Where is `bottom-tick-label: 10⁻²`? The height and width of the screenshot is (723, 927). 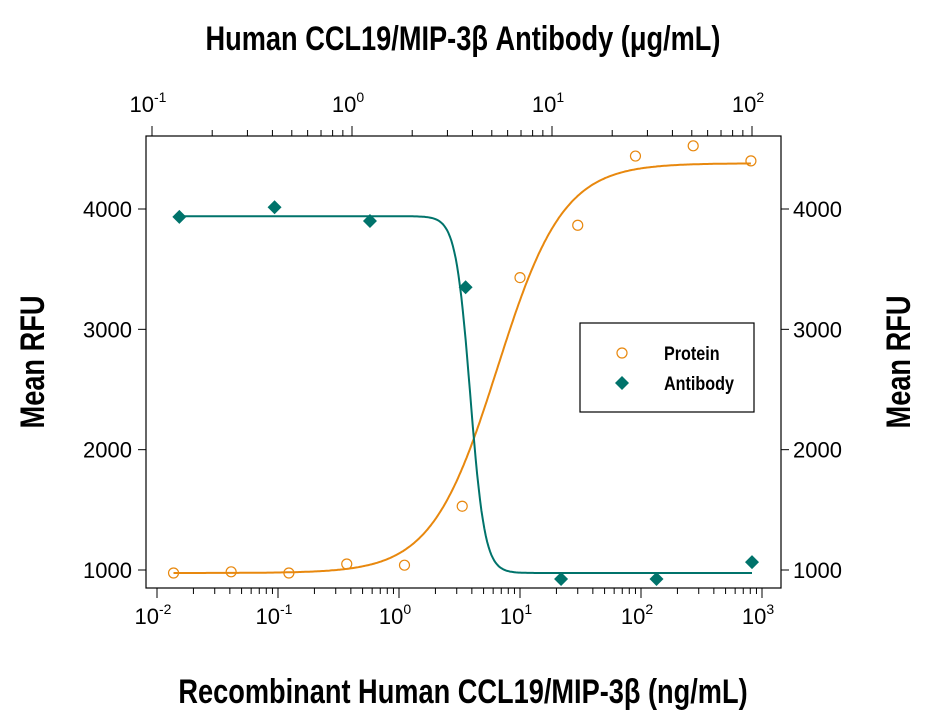 bottom-tick-label: 10⁻² is located at coordinates (153, 615).